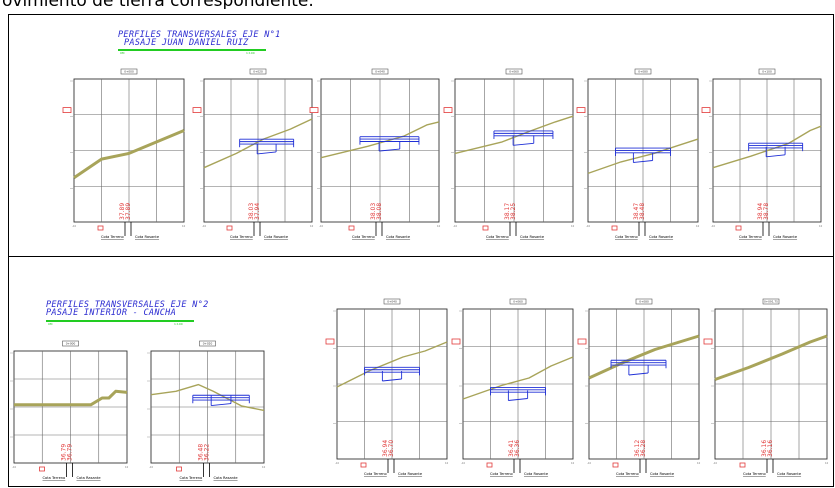  I want to click on cota-terreno-value: 38.03, so click(251, 211).